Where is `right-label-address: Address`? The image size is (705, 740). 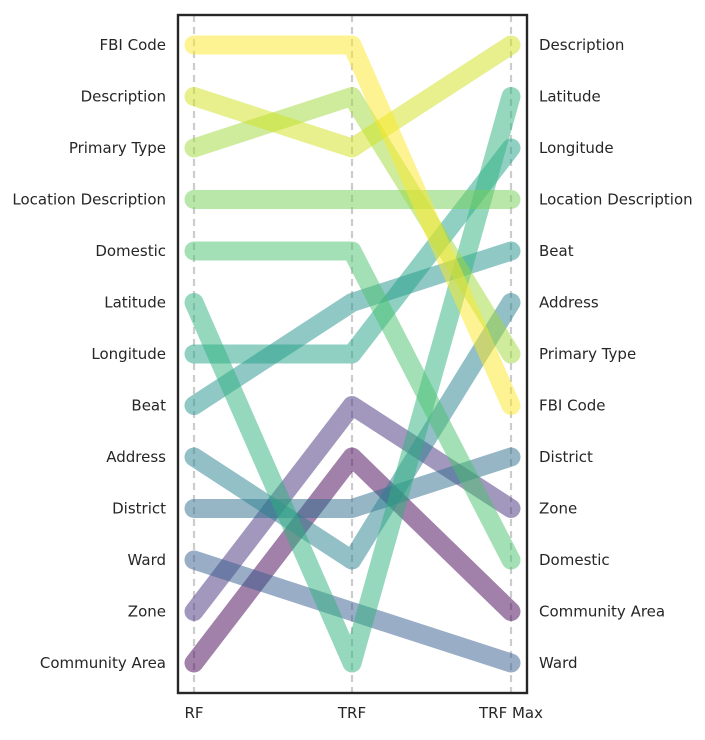 right-label-address: Address is located at coordinates (569, 303).